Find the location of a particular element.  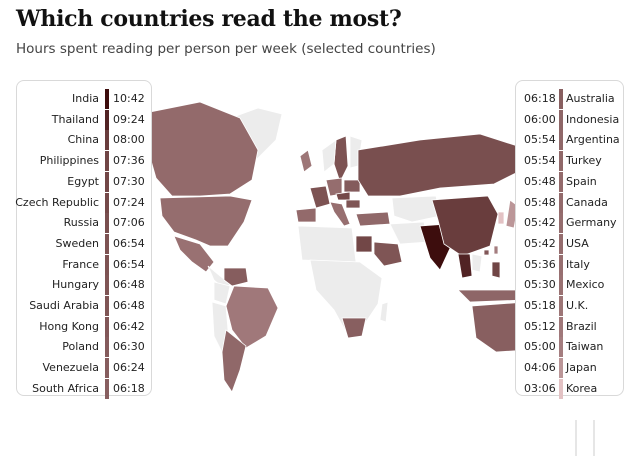

ranking-row: South Africa 06:18 is located at coordinates (84, 388).